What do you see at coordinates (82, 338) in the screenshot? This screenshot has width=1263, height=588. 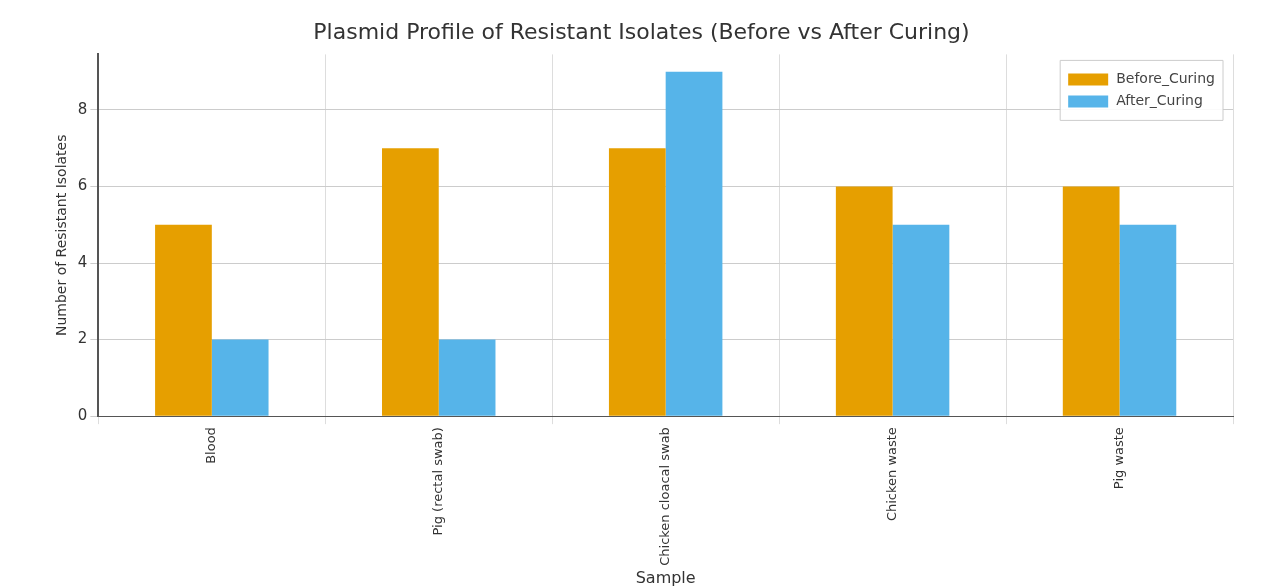 I see `y-tick-label: 2` at bounding box center [82, 338].